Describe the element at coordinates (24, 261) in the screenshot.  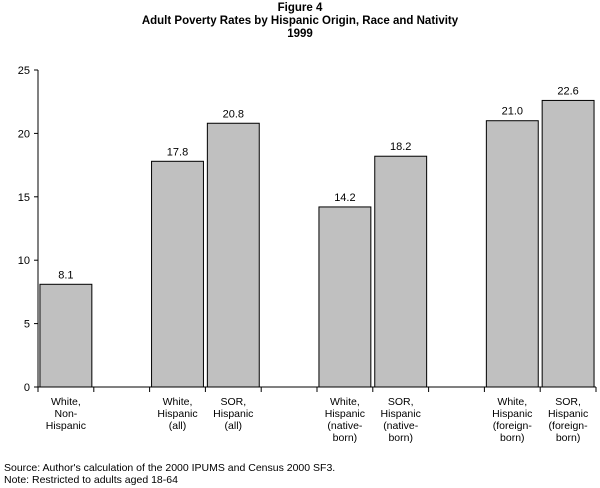
I see `y-tick-label: 10` at that location.